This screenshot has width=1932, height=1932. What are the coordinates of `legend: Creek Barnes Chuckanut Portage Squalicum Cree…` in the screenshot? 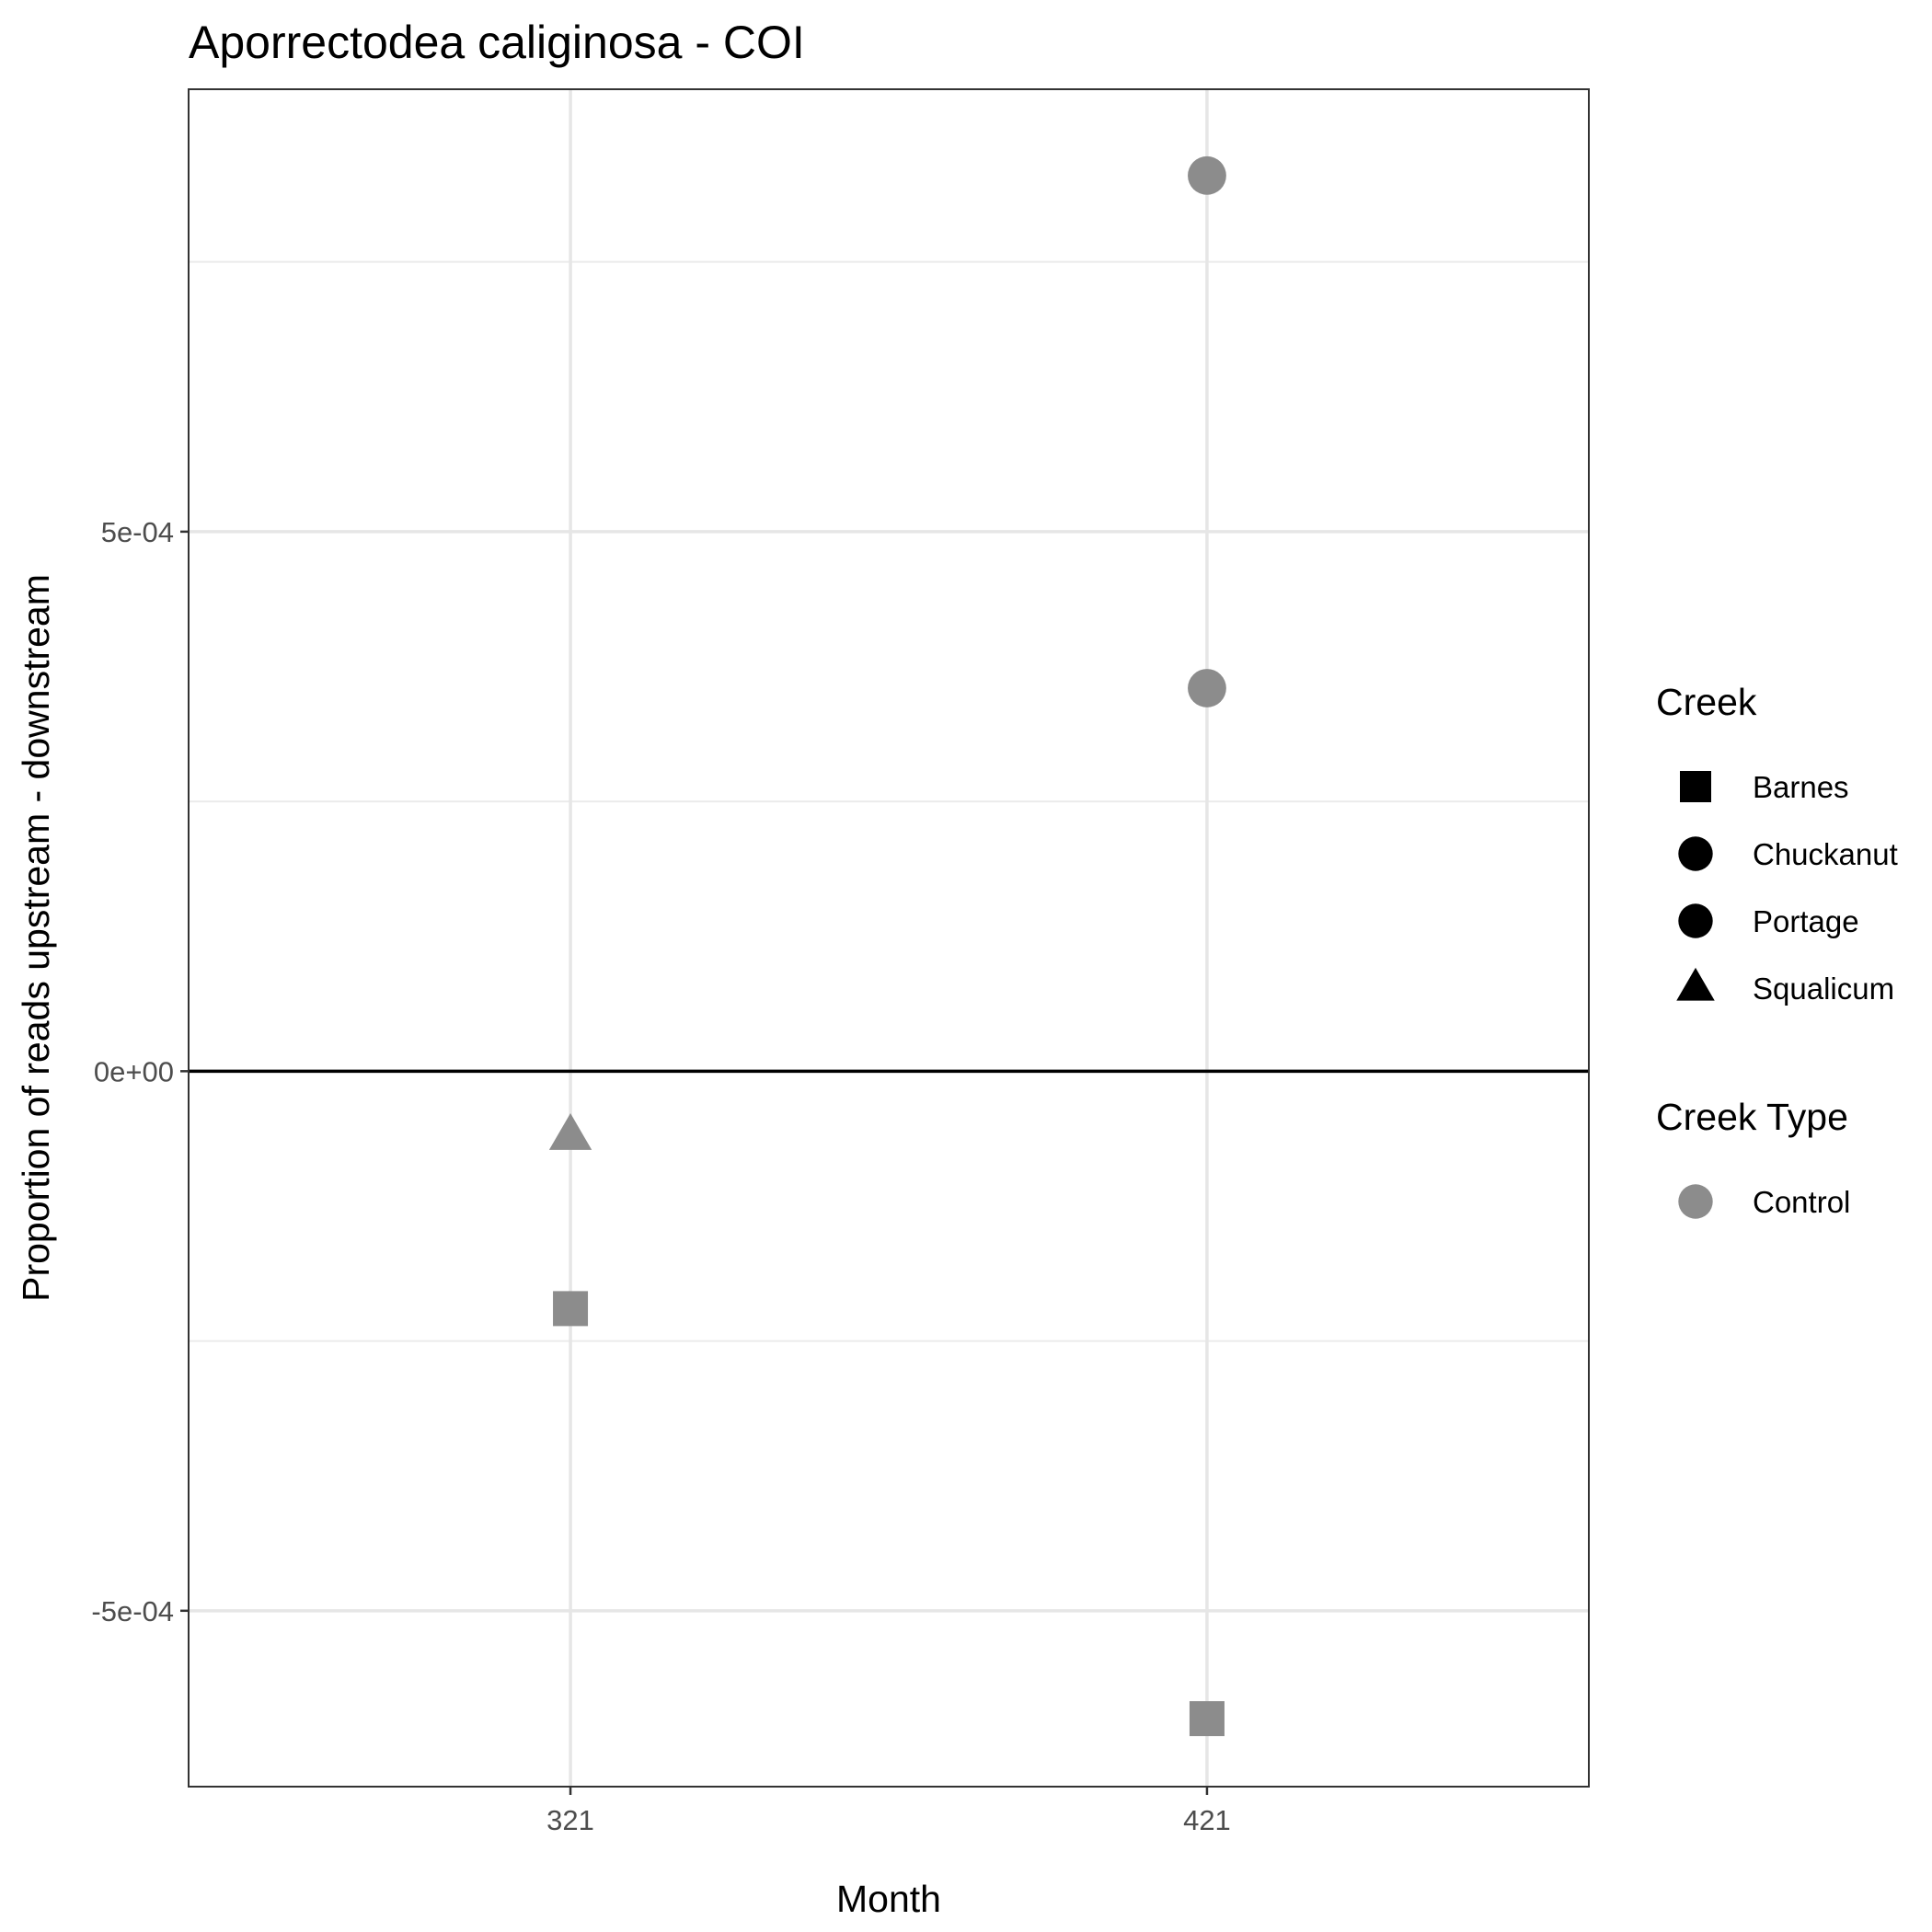 It's located at (1777, 950).